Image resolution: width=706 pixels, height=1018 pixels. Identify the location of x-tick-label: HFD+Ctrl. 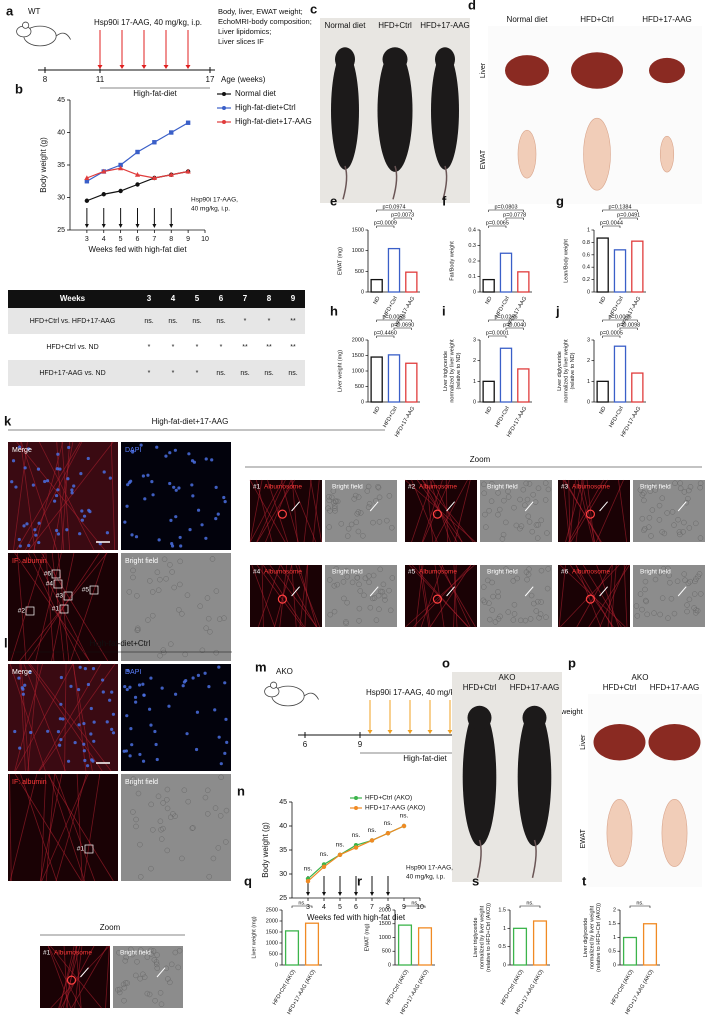
(502, 417).